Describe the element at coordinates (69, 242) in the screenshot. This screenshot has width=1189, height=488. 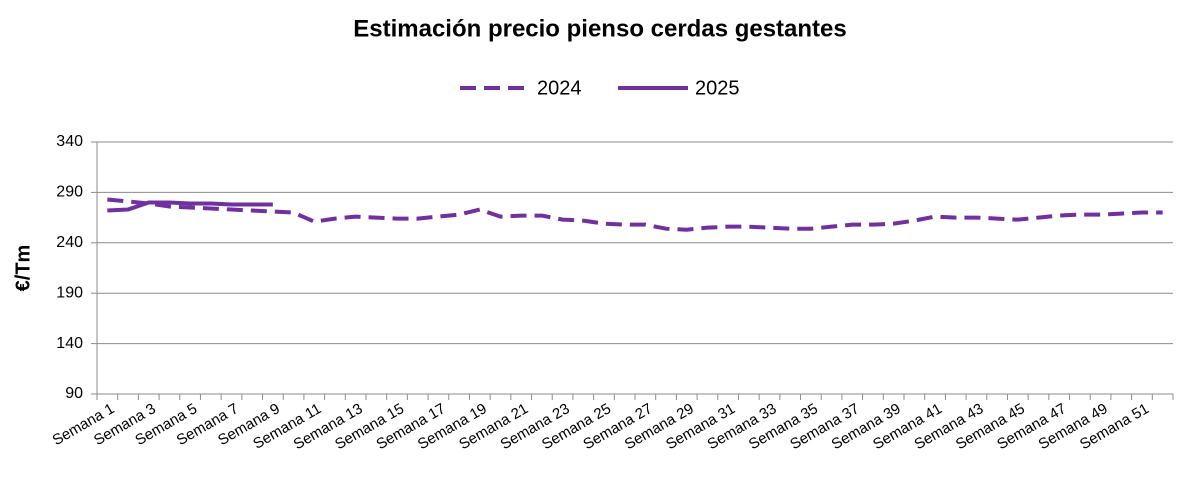
I see `y-tick-label: 240` at that location.